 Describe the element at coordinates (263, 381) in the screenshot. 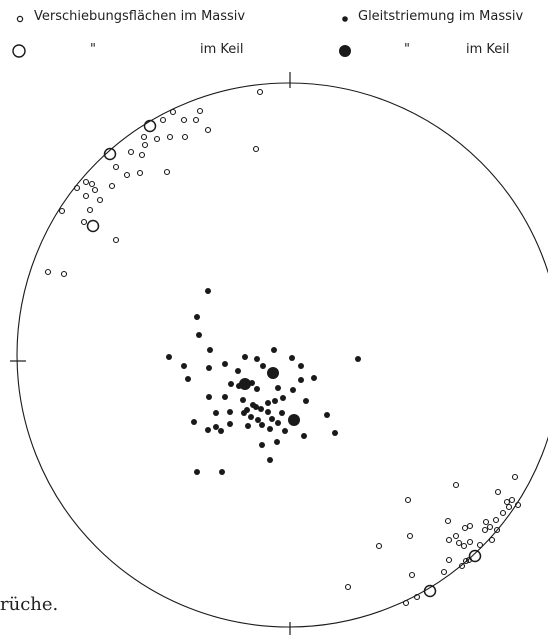

I see `slickenside-lineations` at that location.